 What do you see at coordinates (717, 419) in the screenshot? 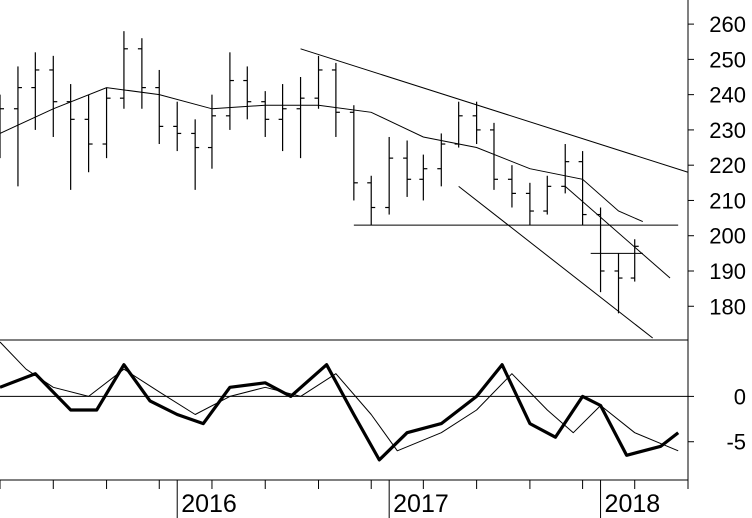
I see `oscillator-axis: 0 -5` at bounding box center [717, 419].